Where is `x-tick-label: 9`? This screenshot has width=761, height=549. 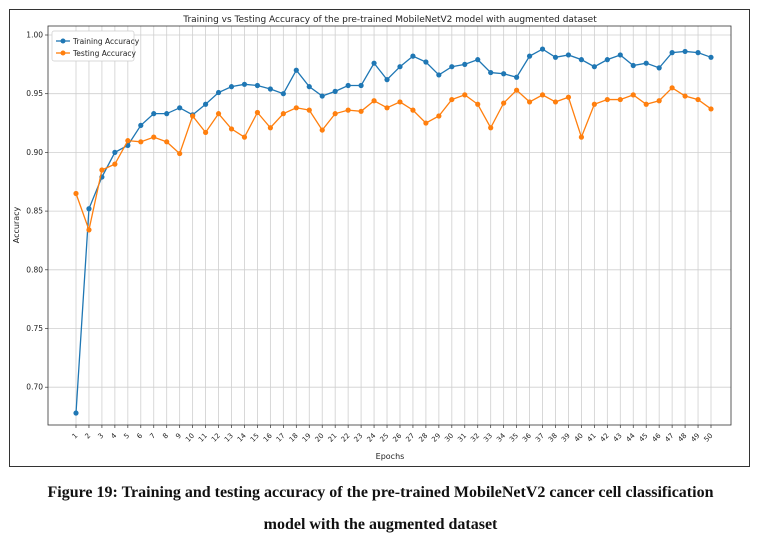 x-tick-label: 9 is located at coordinates (178, 436).